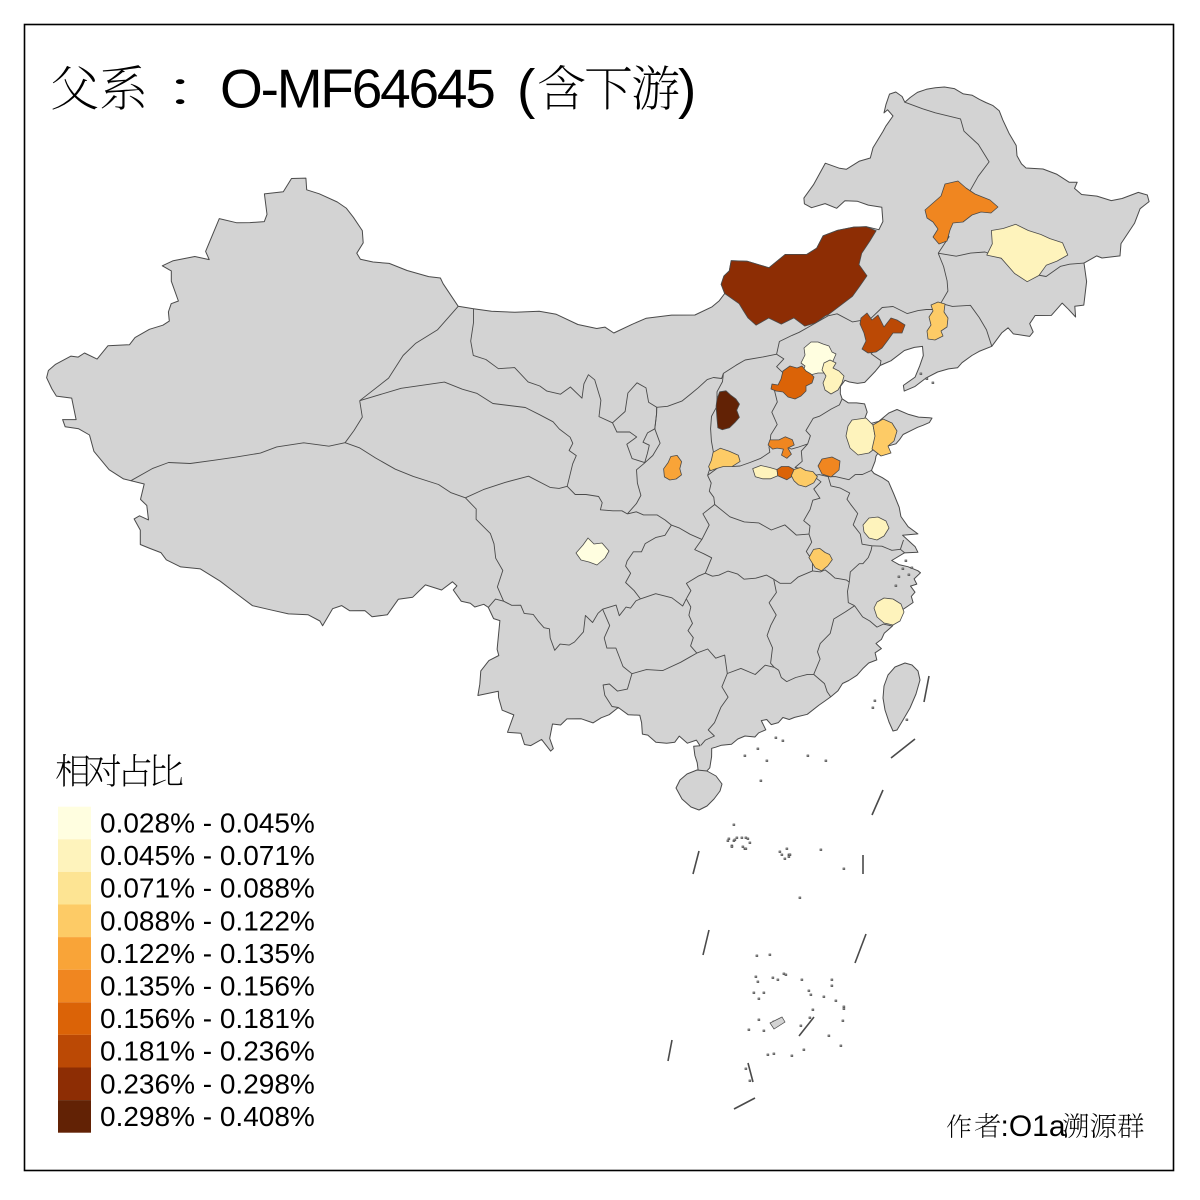 The height and width of the screenshot is (1200, 1200). Describe the element at coordinates (207, 855) in the screenshot. I see `svg-text: 0.045% - 0.071%` at that location.